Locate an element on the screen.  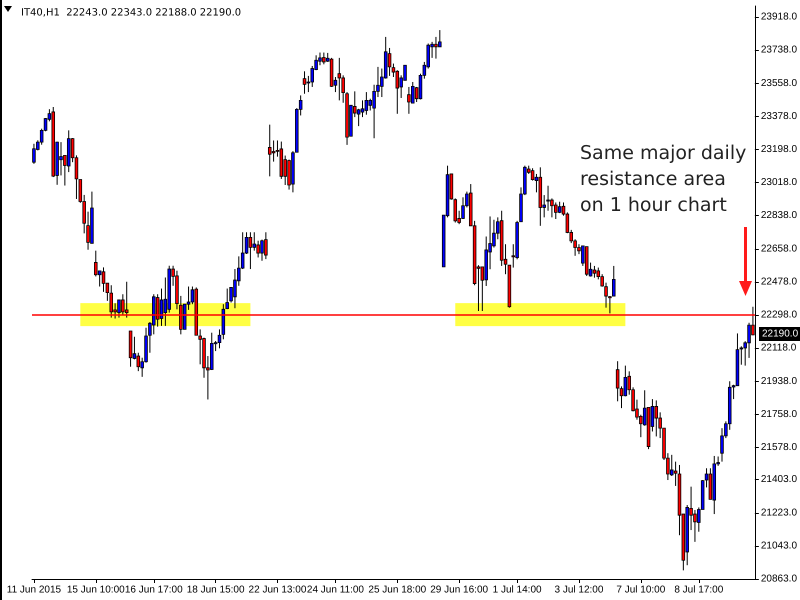
x-tick-label: 25 Jun 18:00 is located at coordinates (397, 590).